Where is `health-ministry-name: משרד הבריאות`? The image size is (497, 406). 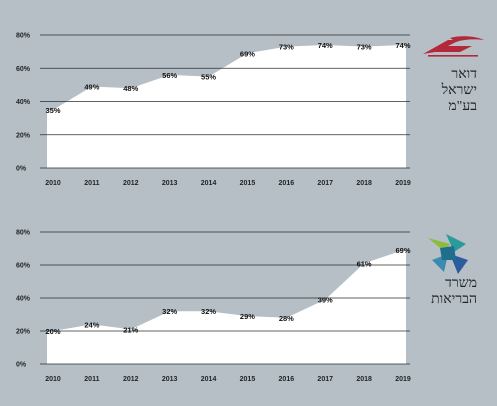 health-ministry-name: משרד הבריאות is located at coordinates (432, 292).